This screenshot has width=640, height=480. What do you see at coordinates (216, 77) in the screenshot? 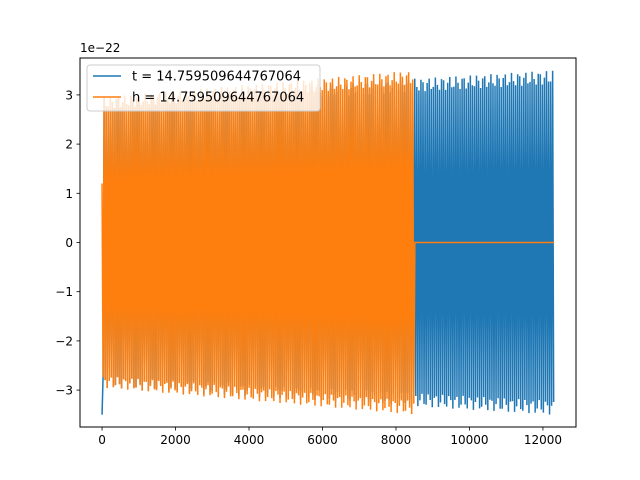
I see `legend-label-t: t = 14.759509644767064` at bounding box center [216, 77].